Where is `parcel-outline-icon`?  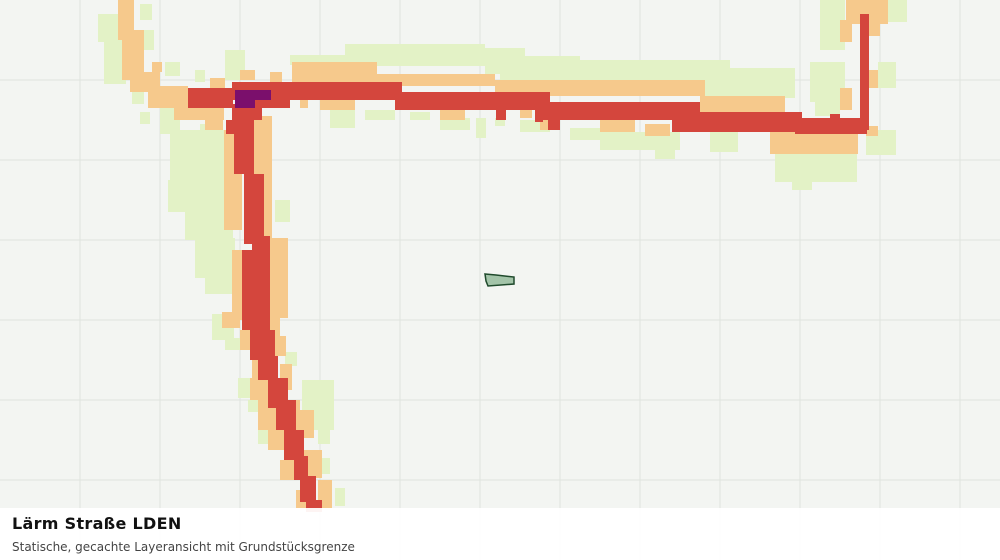 parcel-outline-icon is located at coordinates (499, 280).